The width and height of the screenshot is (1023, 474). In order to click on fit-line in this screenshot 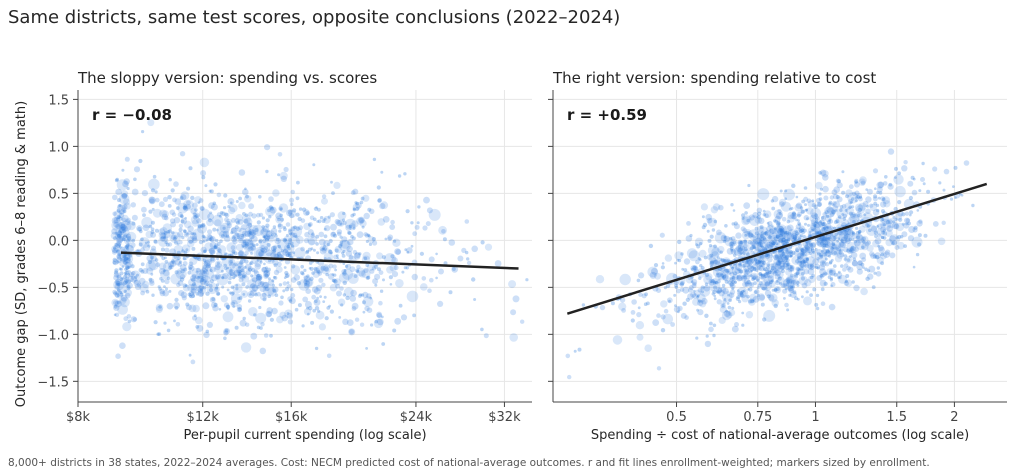, I will do `click(319, 260)`.